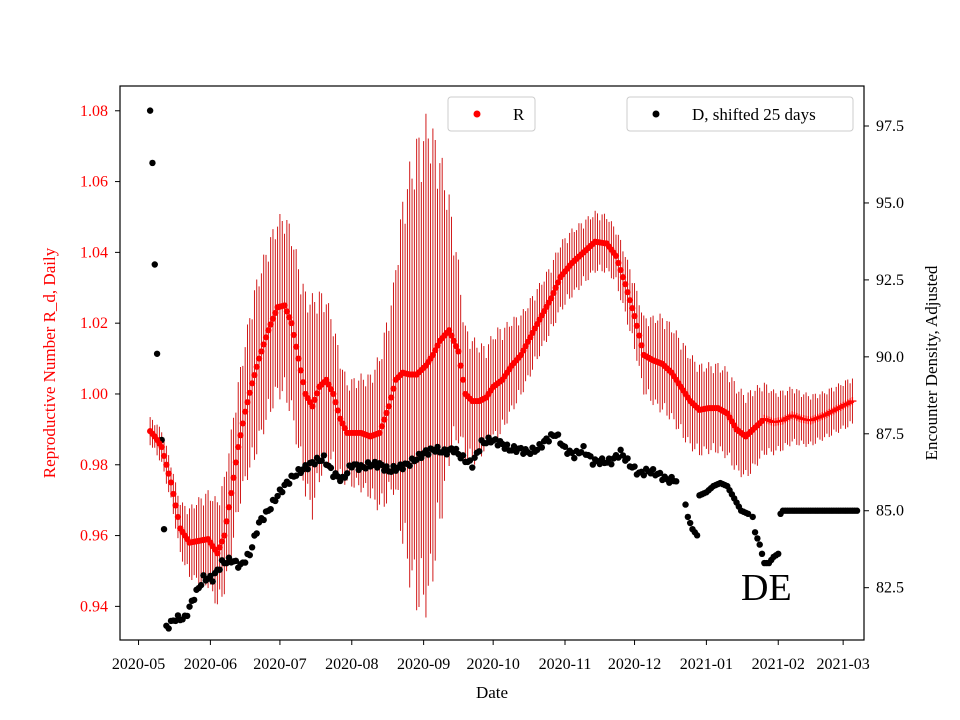  What do you see at coordinates (890, 511) in the screenshot?
I see `right-tick-label: 85.0` at bounding box center [890, 511].